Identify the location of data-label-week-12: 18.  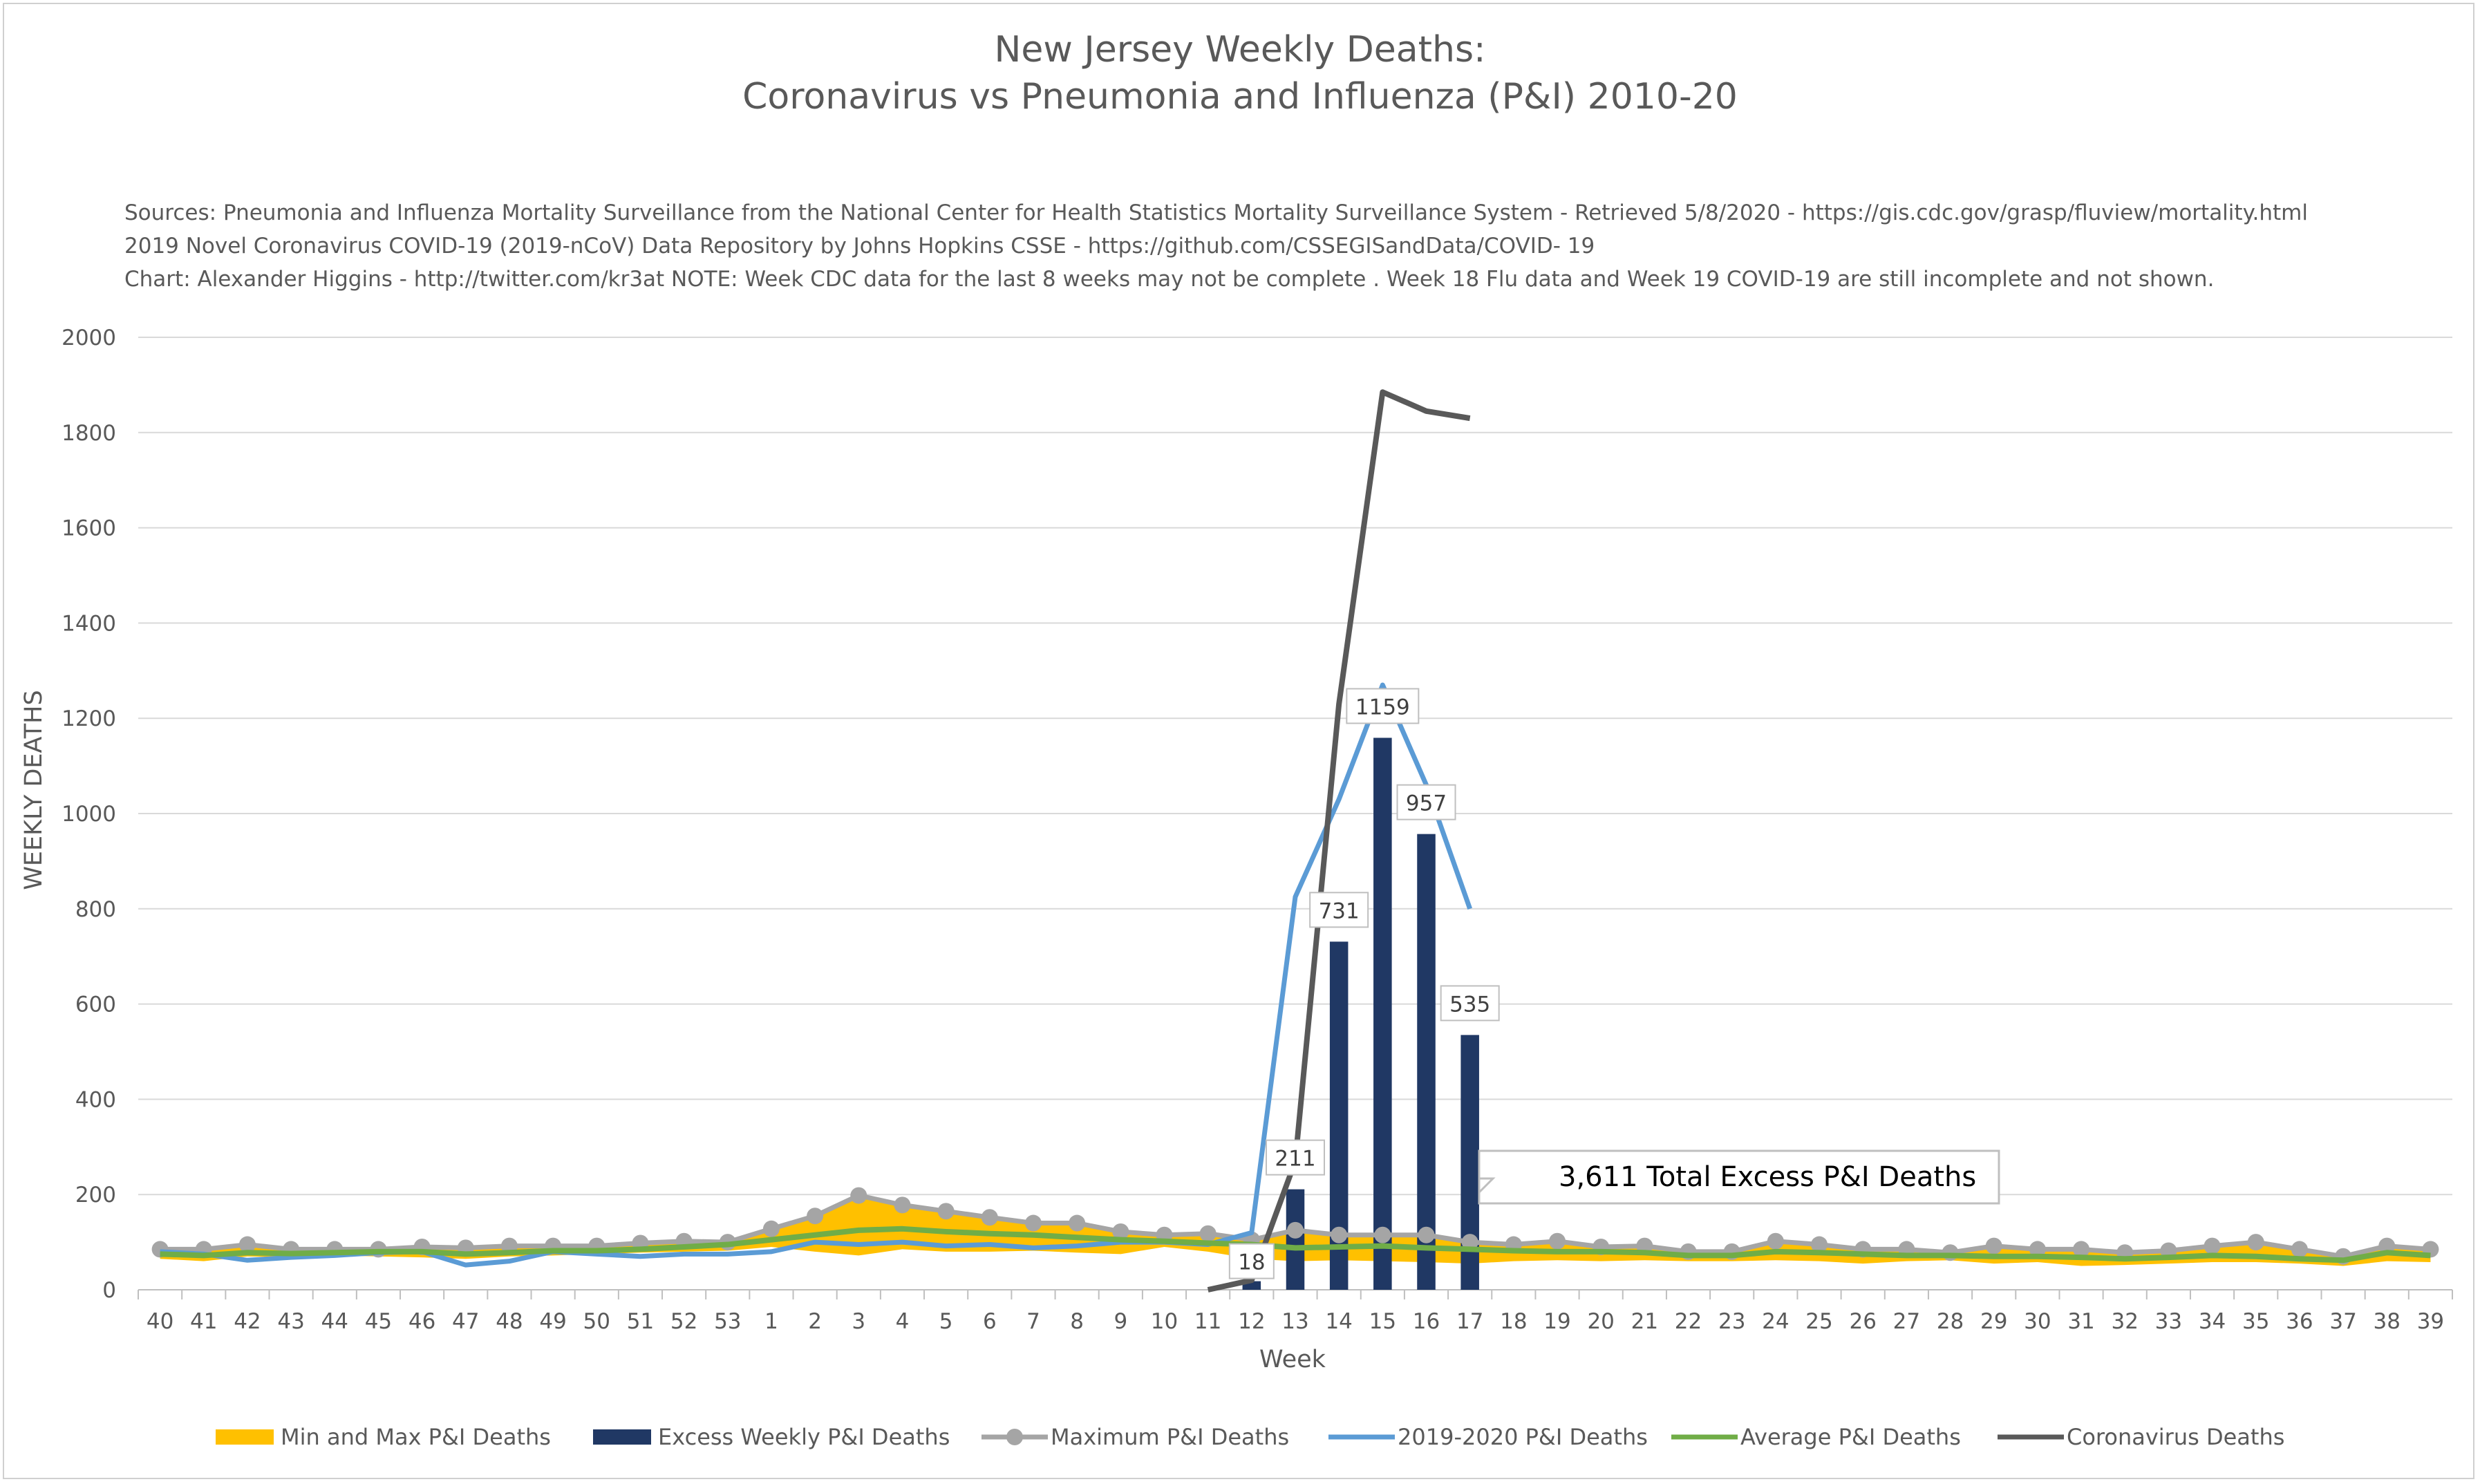
(1251, 1262).